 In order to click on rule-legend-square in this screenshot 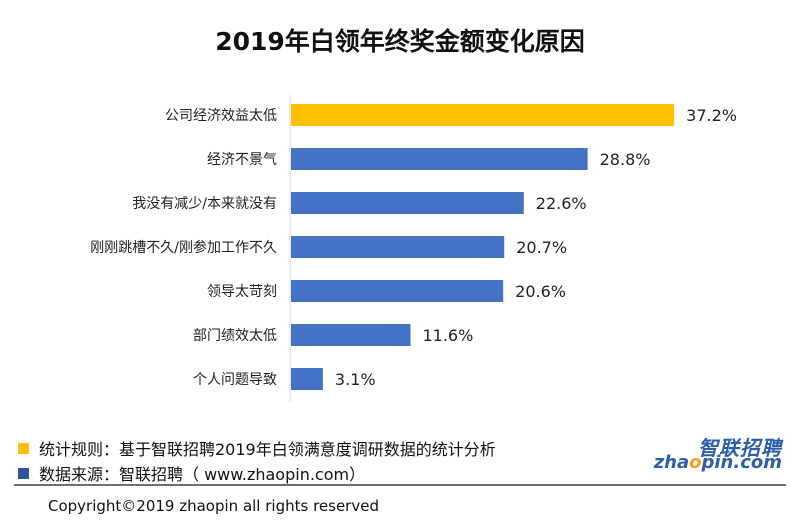, I will do `click(23, 448)`.